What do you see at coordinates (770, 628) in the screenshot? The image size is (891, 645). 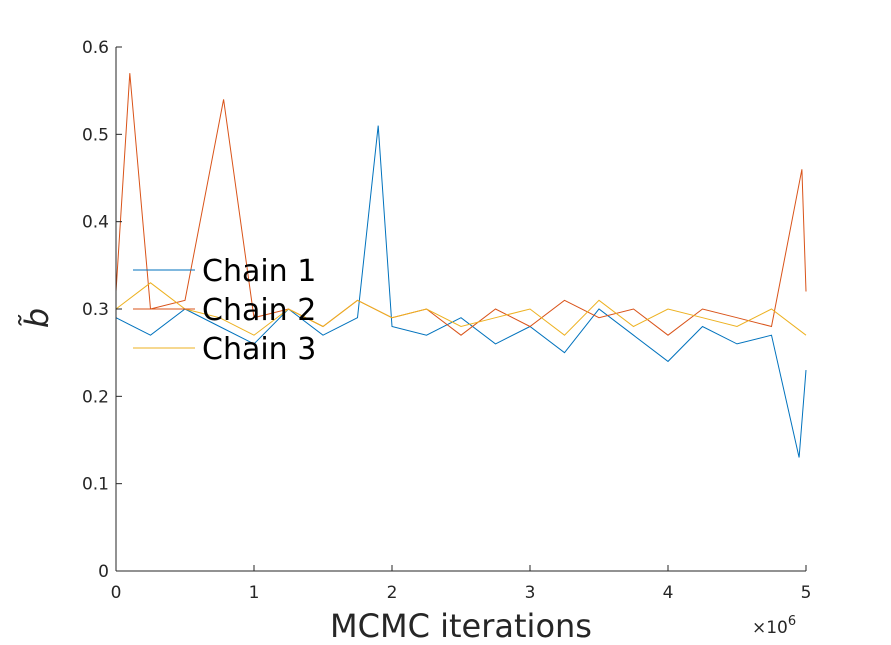 I see `x-exponent-base: ×10` at bounding box center [770, 628].